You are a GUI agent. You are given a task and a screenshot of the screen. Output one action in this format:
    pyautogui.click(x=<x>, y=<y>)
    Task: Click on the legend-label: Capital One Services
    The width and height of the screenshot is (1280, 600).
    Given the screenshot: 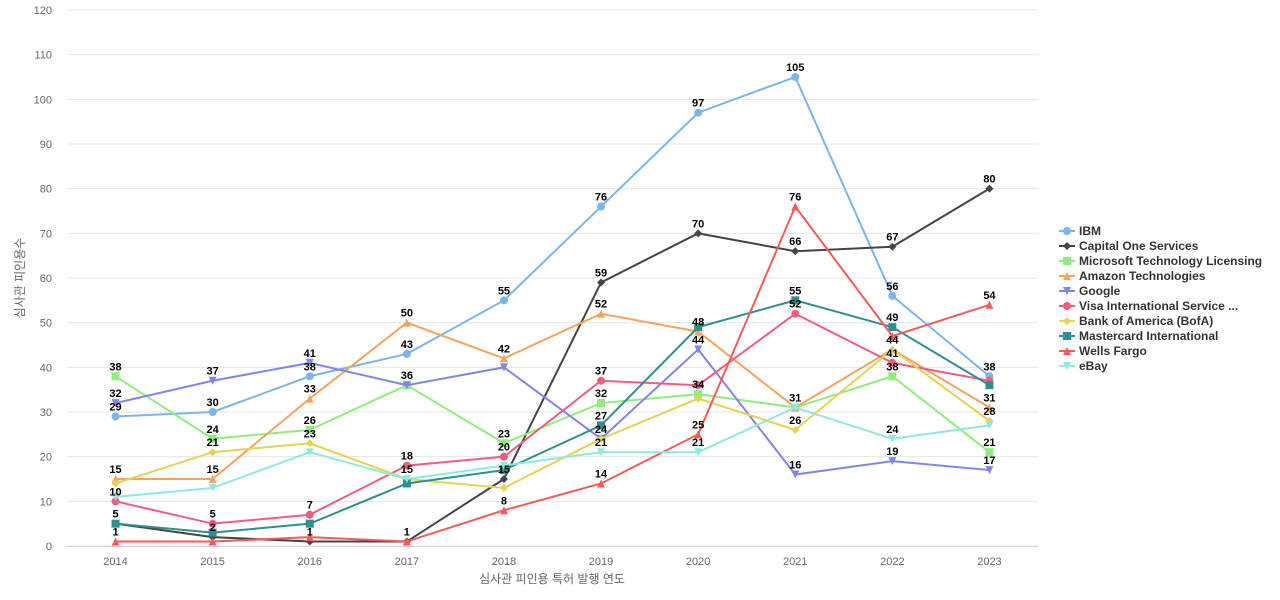 What is the action you would take?
    pyautogui.click(x=1139, y=246)
    